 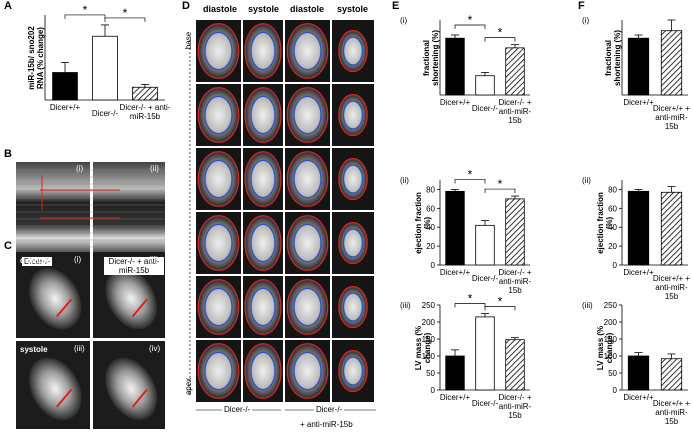 I want to click on panel-label: D, so click(x=186, y=6).